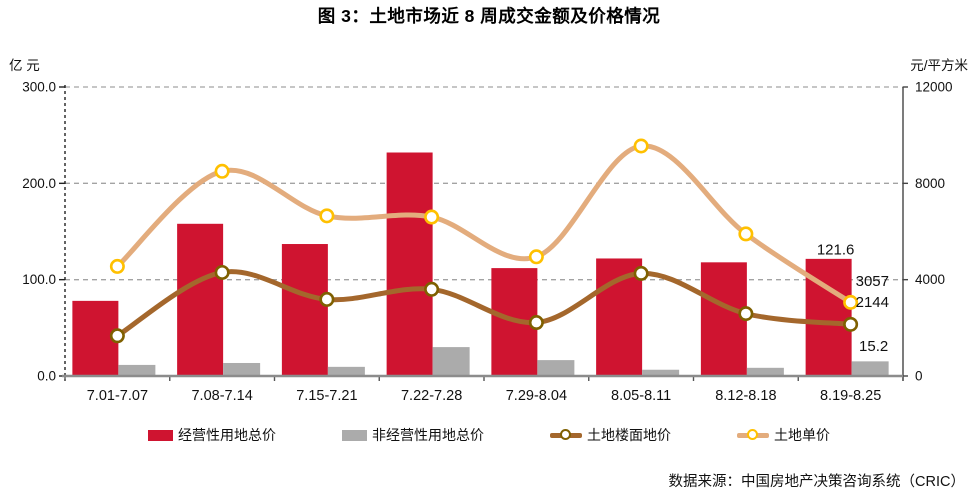 This screenshot has height=500, width=978. Describe the element at coordinates (872, 281) in the screenshot. I see `data-label-annotation: 3057` at that location.